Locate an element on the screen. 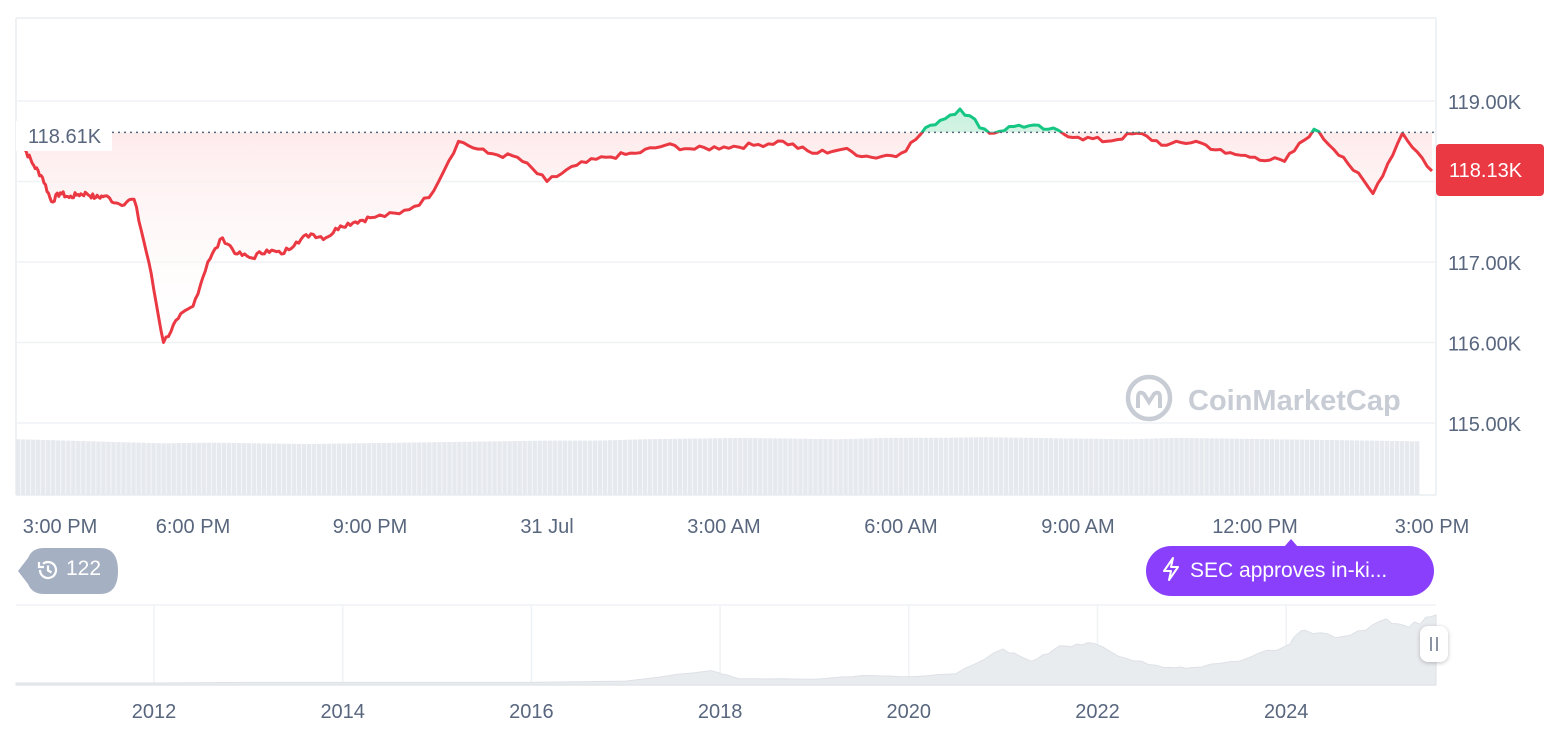 Image resolution: width=1566 pixels, height=737 pixels. current-price-text: 118.13K is located at coordinates (1486, 171).